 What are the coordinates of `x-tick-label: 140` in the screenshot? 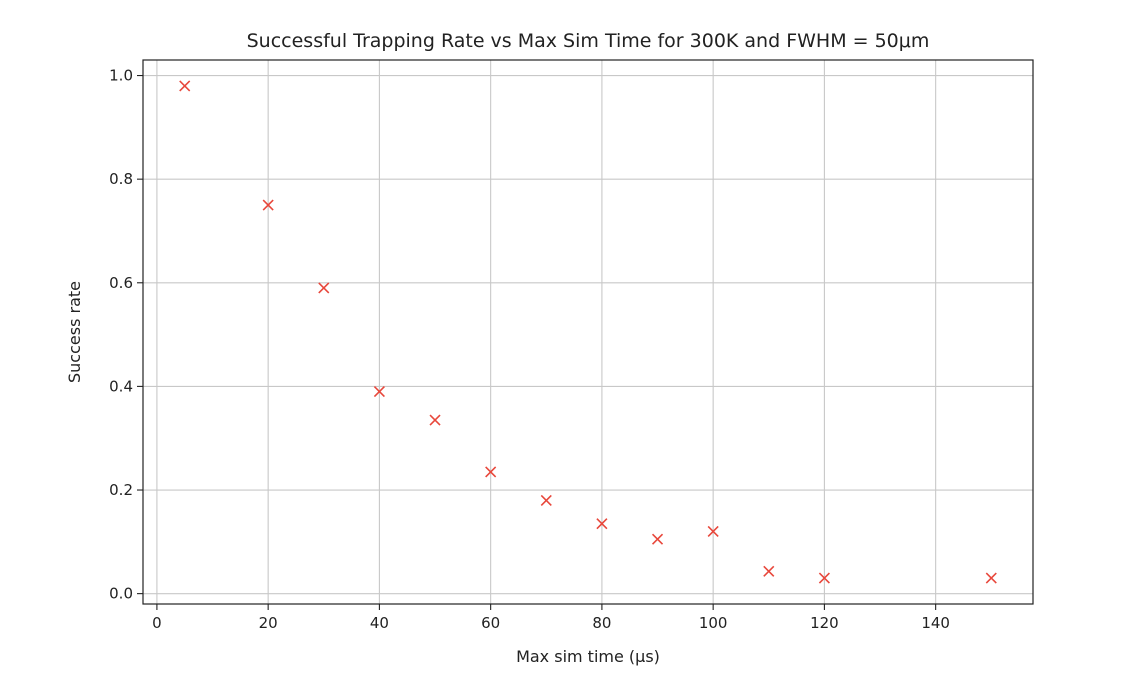 It's located at (935, 623).